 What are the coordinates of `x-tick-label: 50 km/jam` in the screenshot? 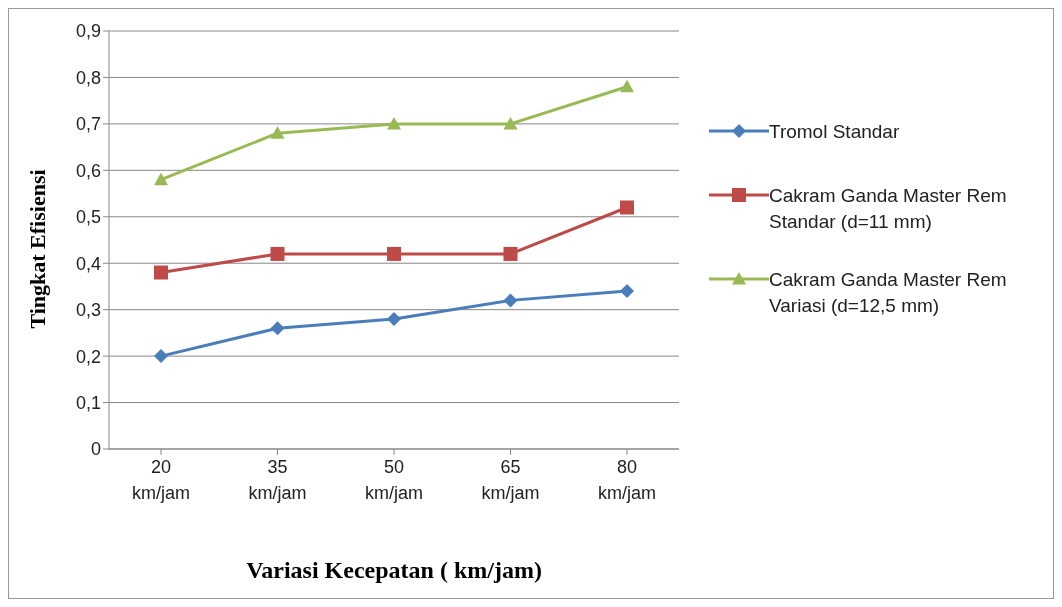 It's located at (394, 480).